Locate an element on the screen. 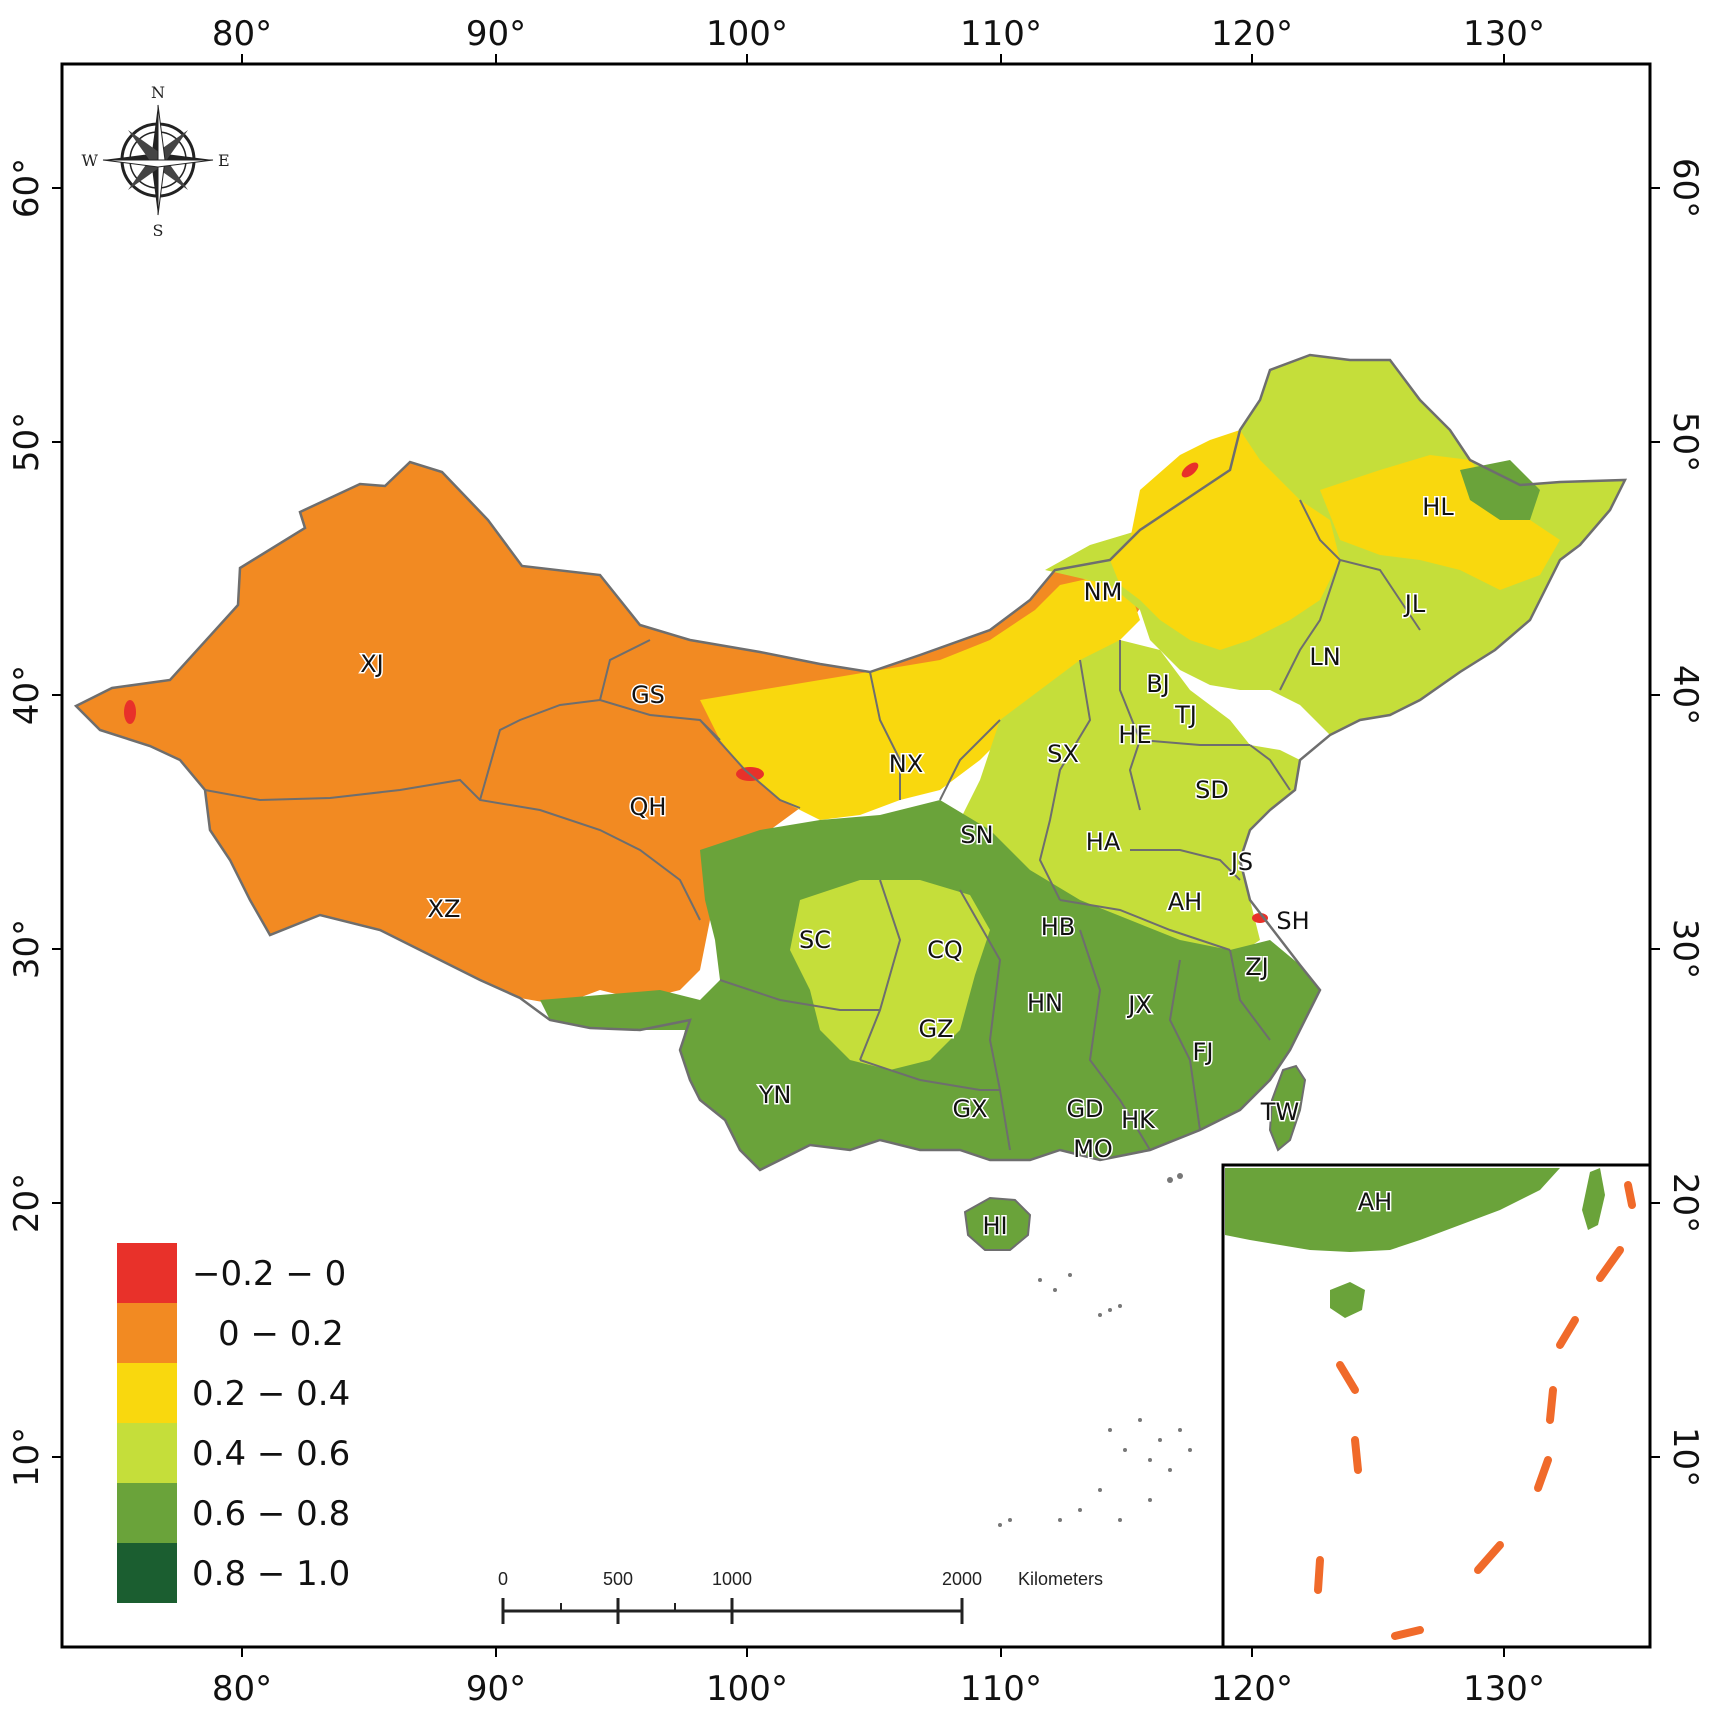  label-mo: MO is located at coordinates (1093, 1149).